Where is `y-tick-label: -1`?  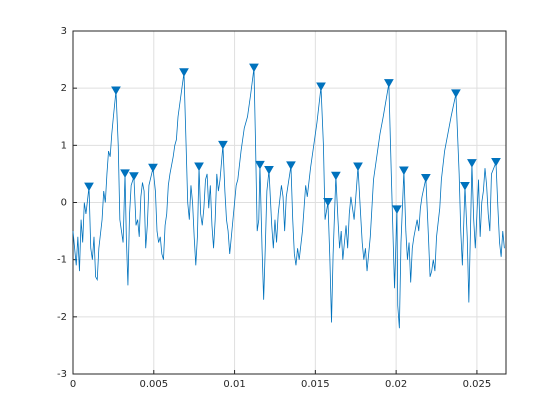 y-tick-label: -1 is located at coordinates (62, 260).